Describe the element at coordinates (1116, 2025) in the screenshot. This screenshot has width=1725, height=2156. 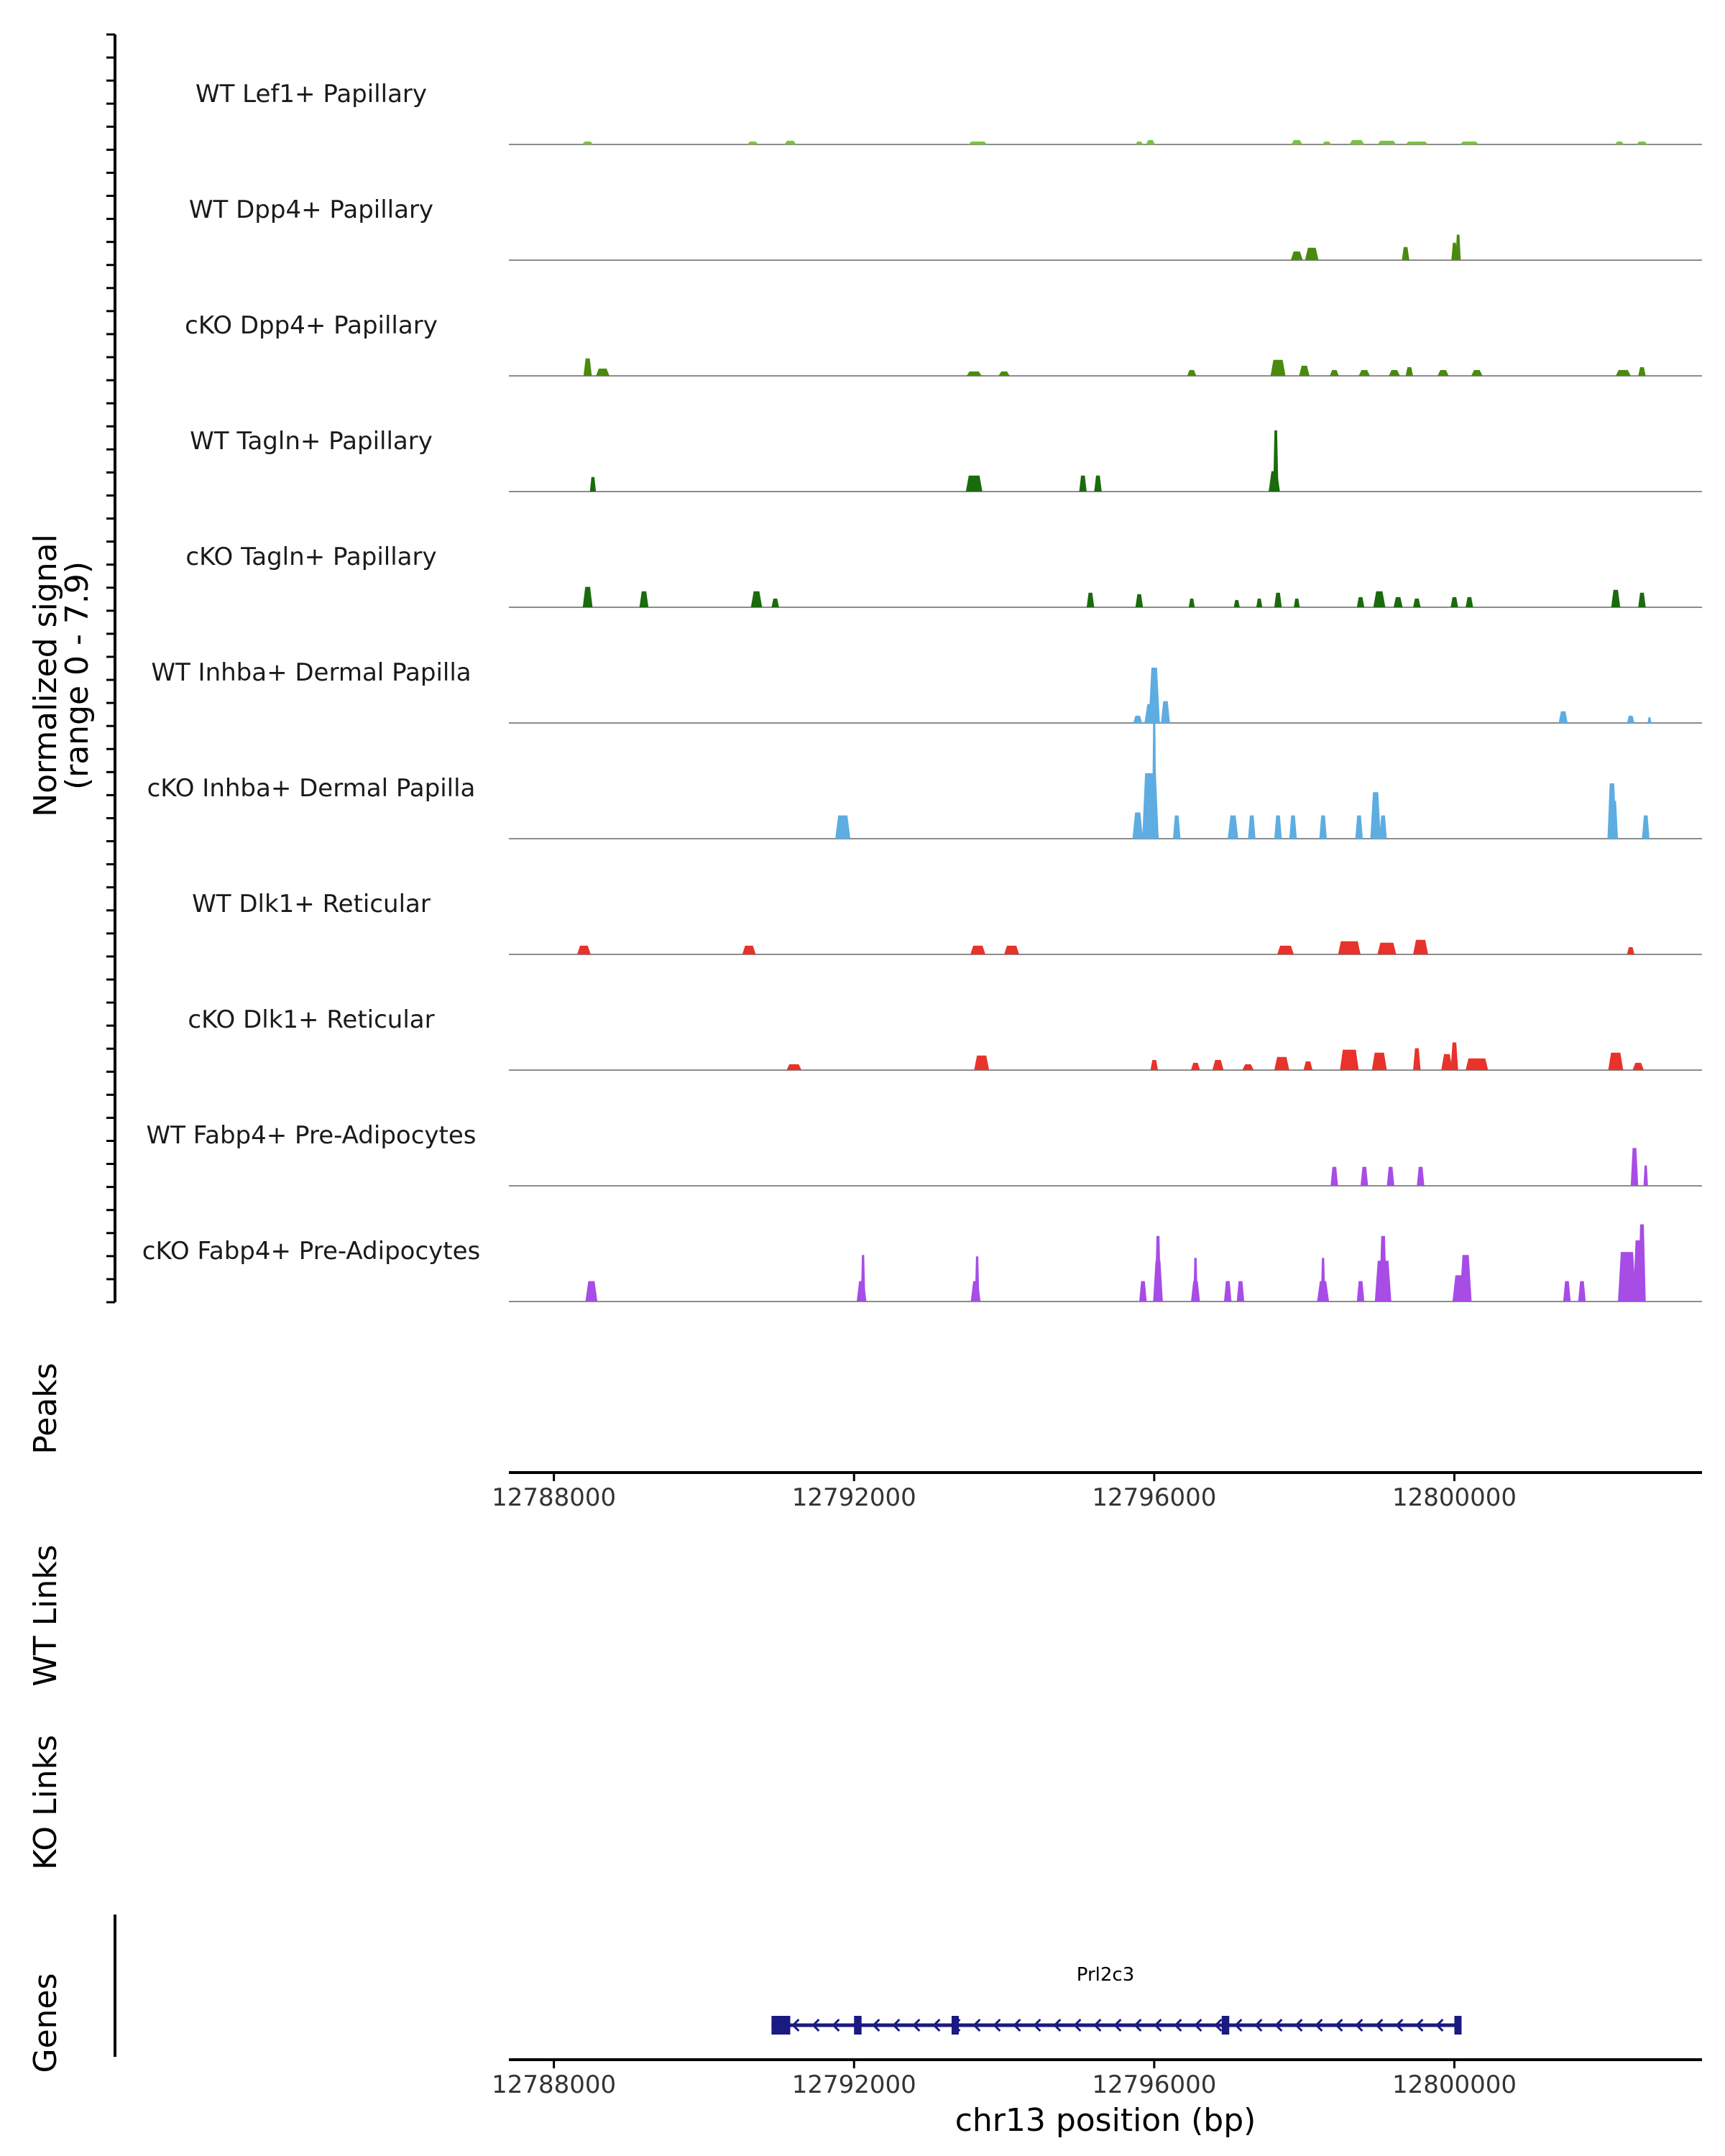
I see `gene-model-prl2c3` at that location.